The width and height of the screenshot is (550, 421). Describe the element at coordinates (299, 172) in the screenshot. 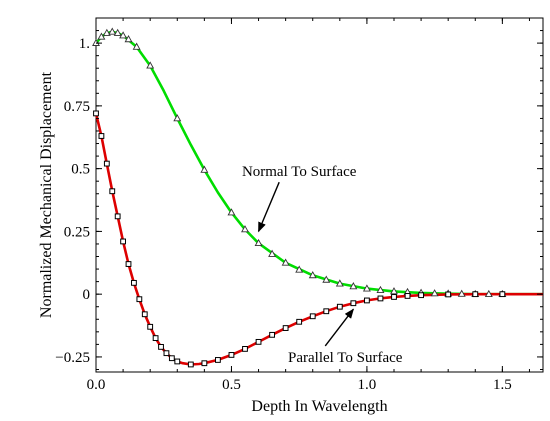

I see `annotation-label: Normal To Surface` at that location.